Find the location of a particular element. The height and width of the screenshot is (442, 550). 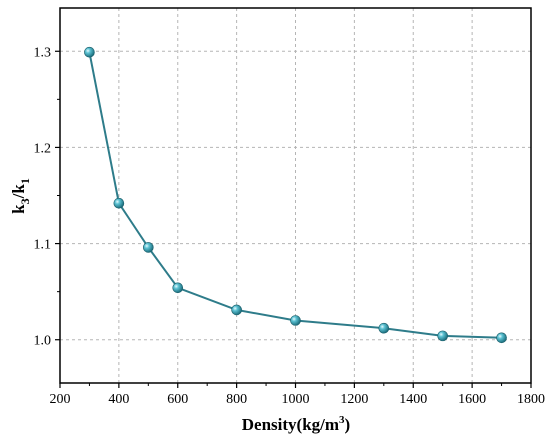

y-tick-label: 1.0 is located at coordinates (43, 341).